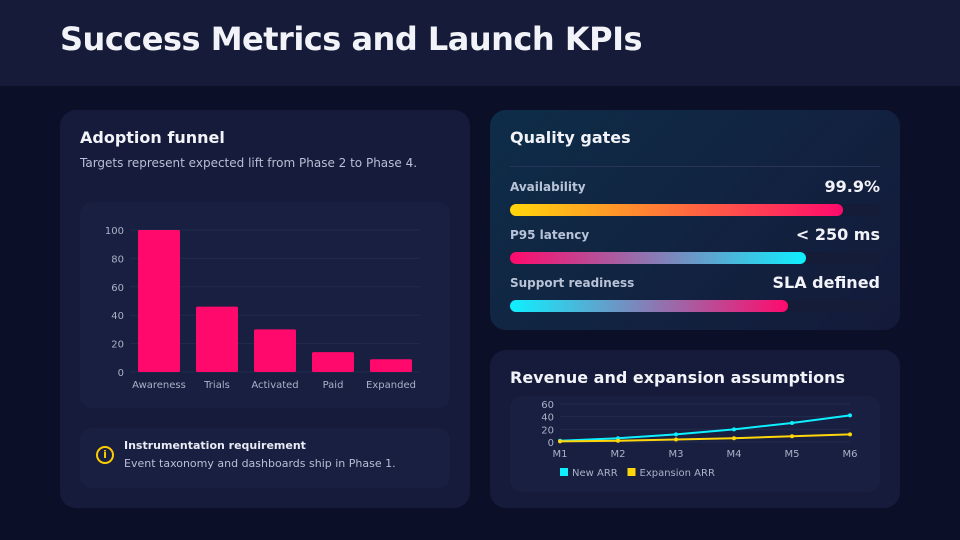  I want to click on legend-label: New ARR, so click(595, 473).